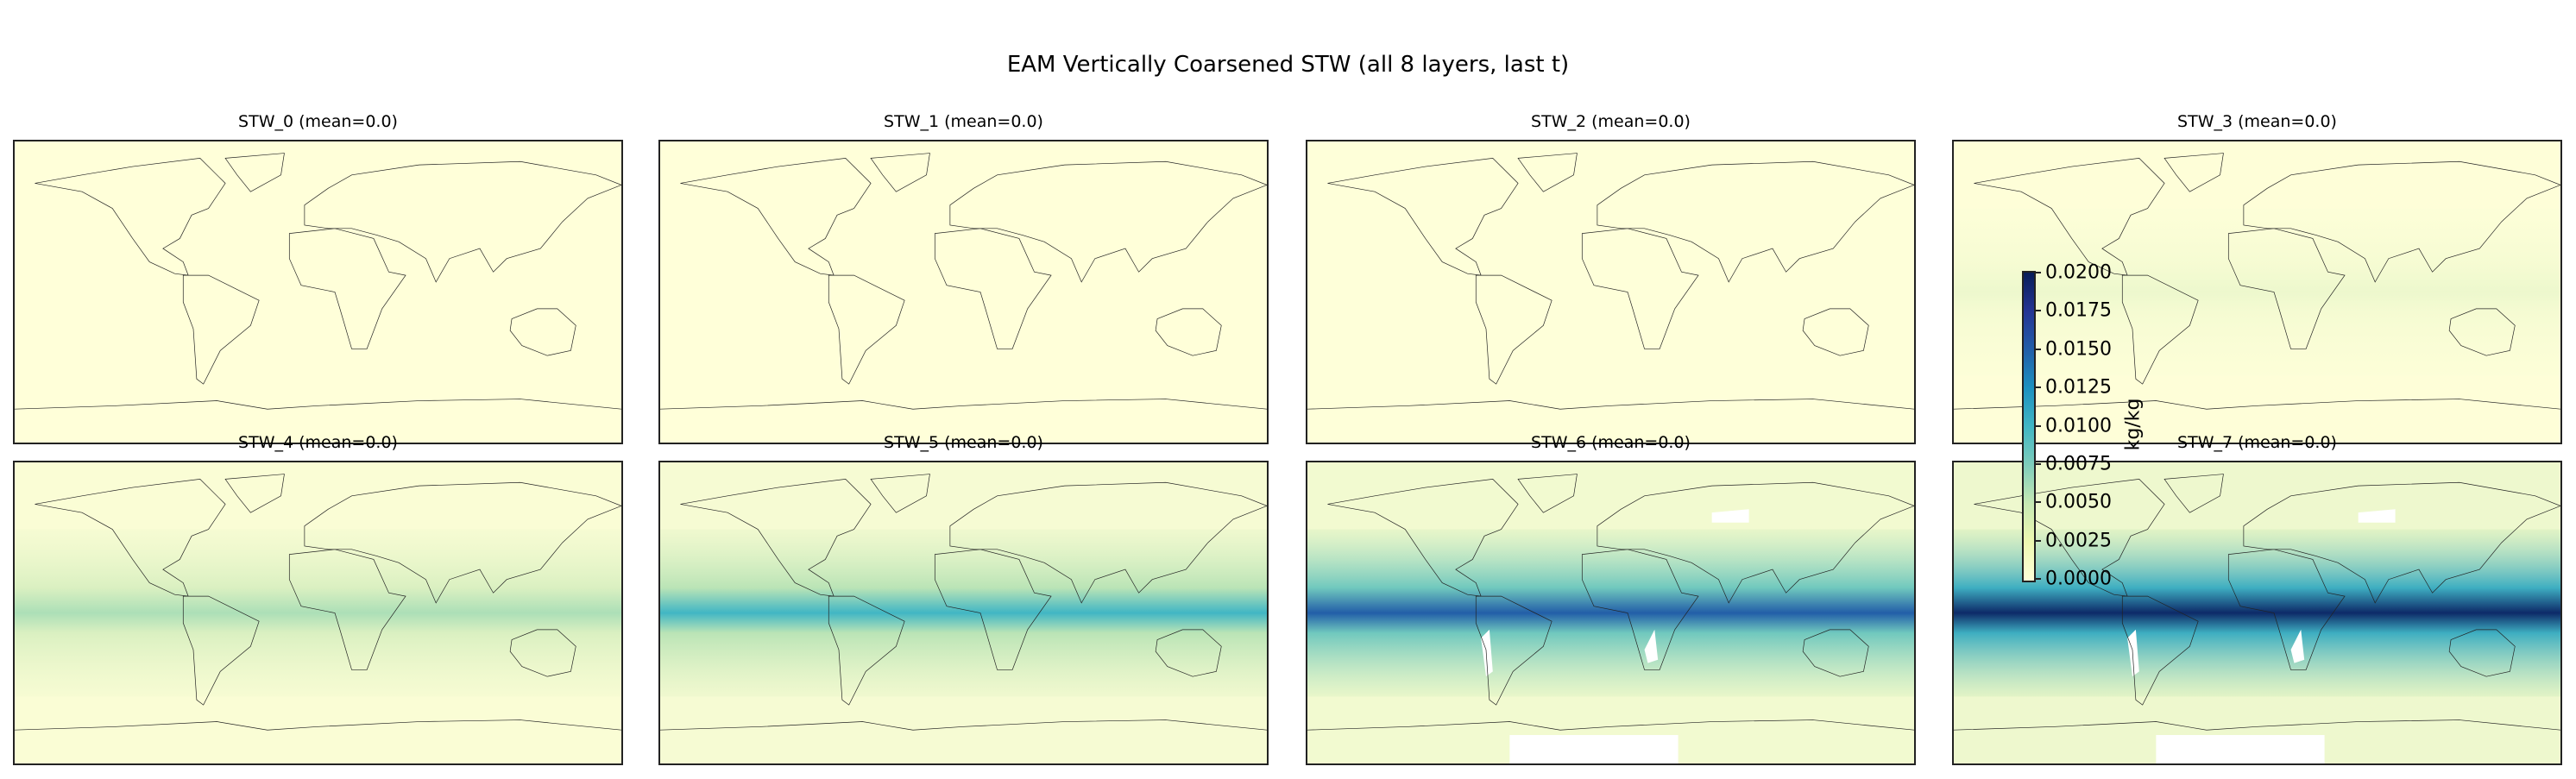 This screenshot has width=2576, height=779. I want to click on colorbar-tick-label: 0.0025, so click(2079, 541).